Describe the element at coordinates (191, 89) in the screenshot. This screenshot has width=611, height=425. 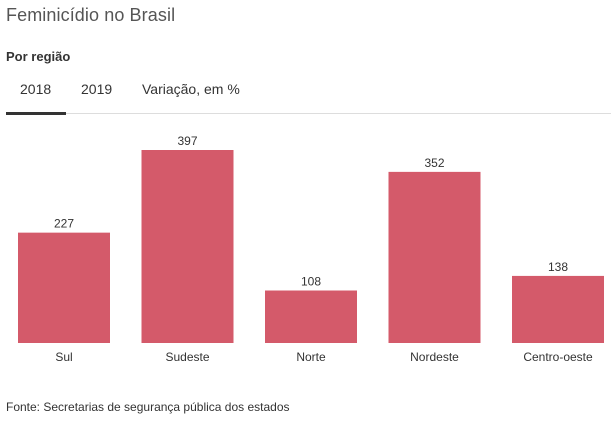
I see `tab-variacao: Variação, em %` at that location.